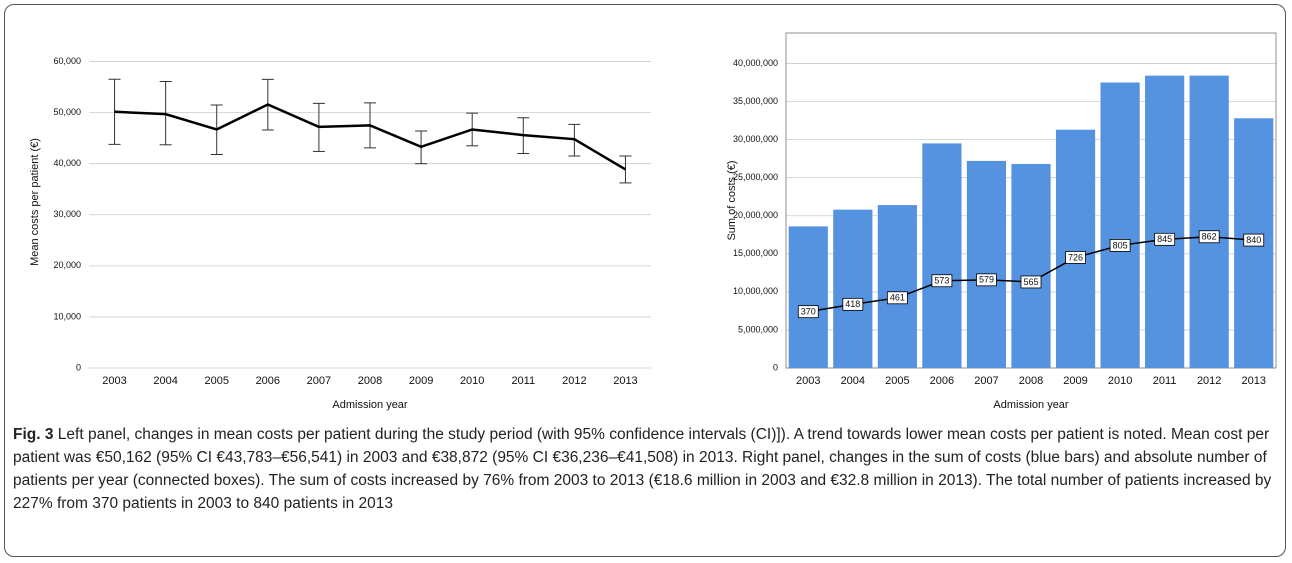 This screenshot has height=563, width=1292. What do you see at coordinates (370, 137) in the screenshot?
I see `line` at bounding box center [370, 137].